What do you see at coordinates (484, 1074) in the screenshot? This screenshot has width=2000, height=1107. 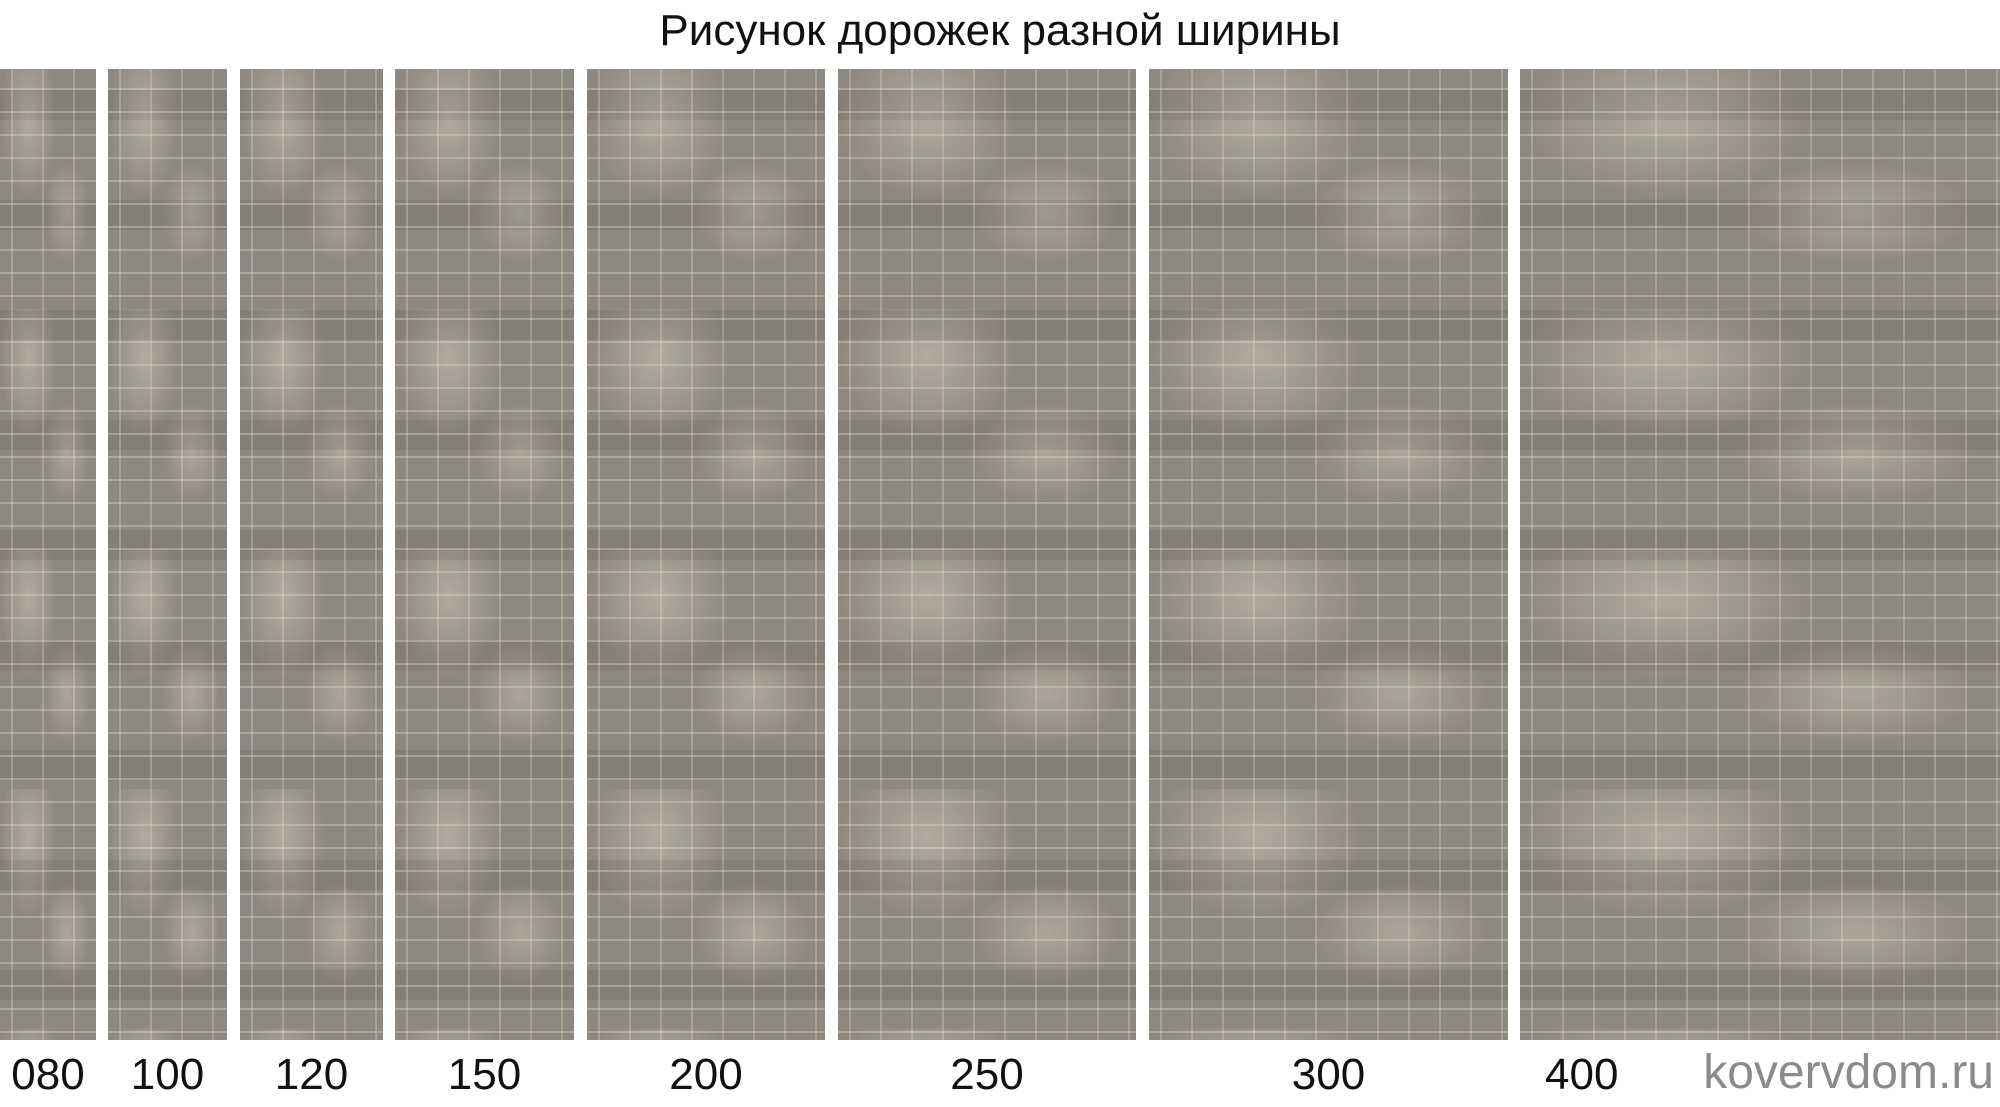 I see `width-label: 150` at bounding box center [484, 1074].